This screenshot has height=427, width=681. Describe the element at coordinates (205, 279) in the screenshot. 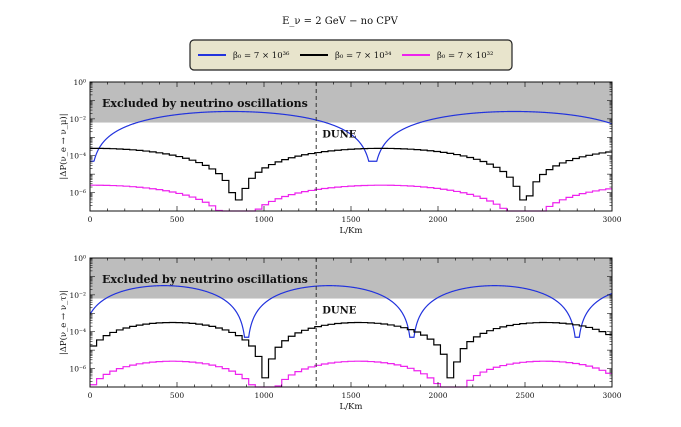

I see `bottom-excluded-label: Excluded by neutrino oscillations` at that location.